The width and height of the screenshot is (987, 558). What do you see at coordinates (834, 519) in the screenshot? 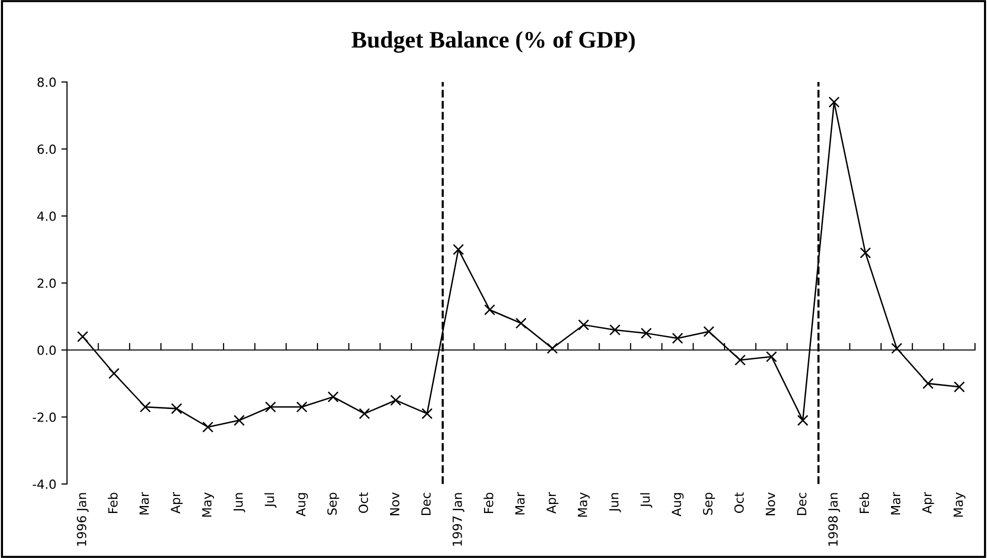
I see `x-tick-label: 1998 Jan` at bounding box center [834, 519].